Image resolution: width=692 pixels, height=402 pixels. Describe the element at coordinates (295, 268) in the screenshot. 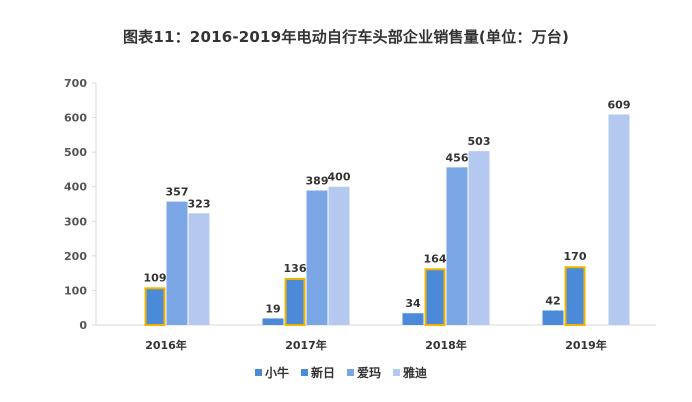

I see `data-label: 136` at that location.